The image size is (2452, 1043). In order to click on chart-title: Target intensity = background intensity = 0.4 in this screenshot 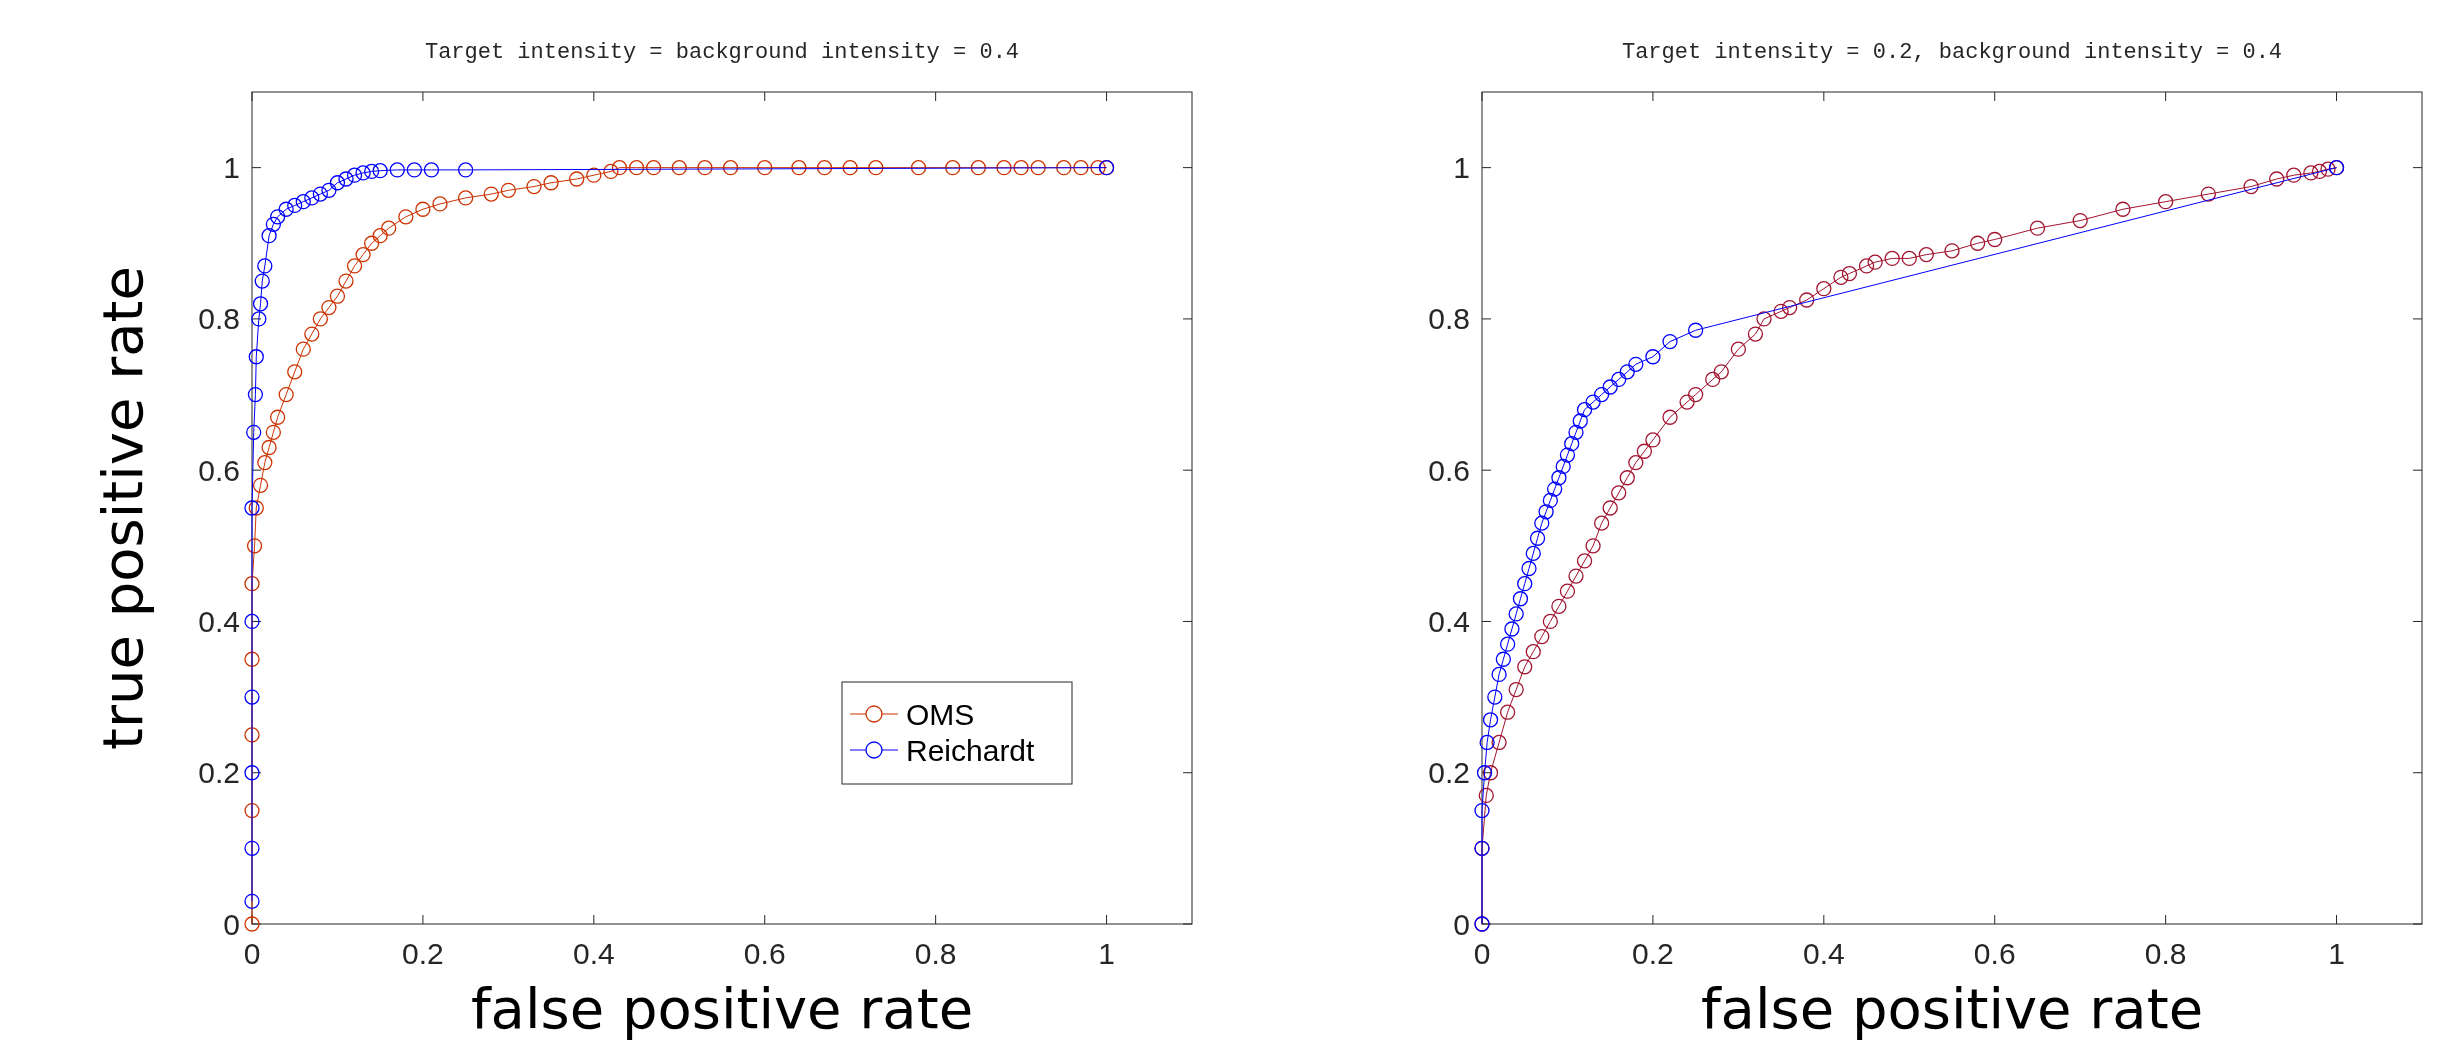, I will do `click(722, 52)`.